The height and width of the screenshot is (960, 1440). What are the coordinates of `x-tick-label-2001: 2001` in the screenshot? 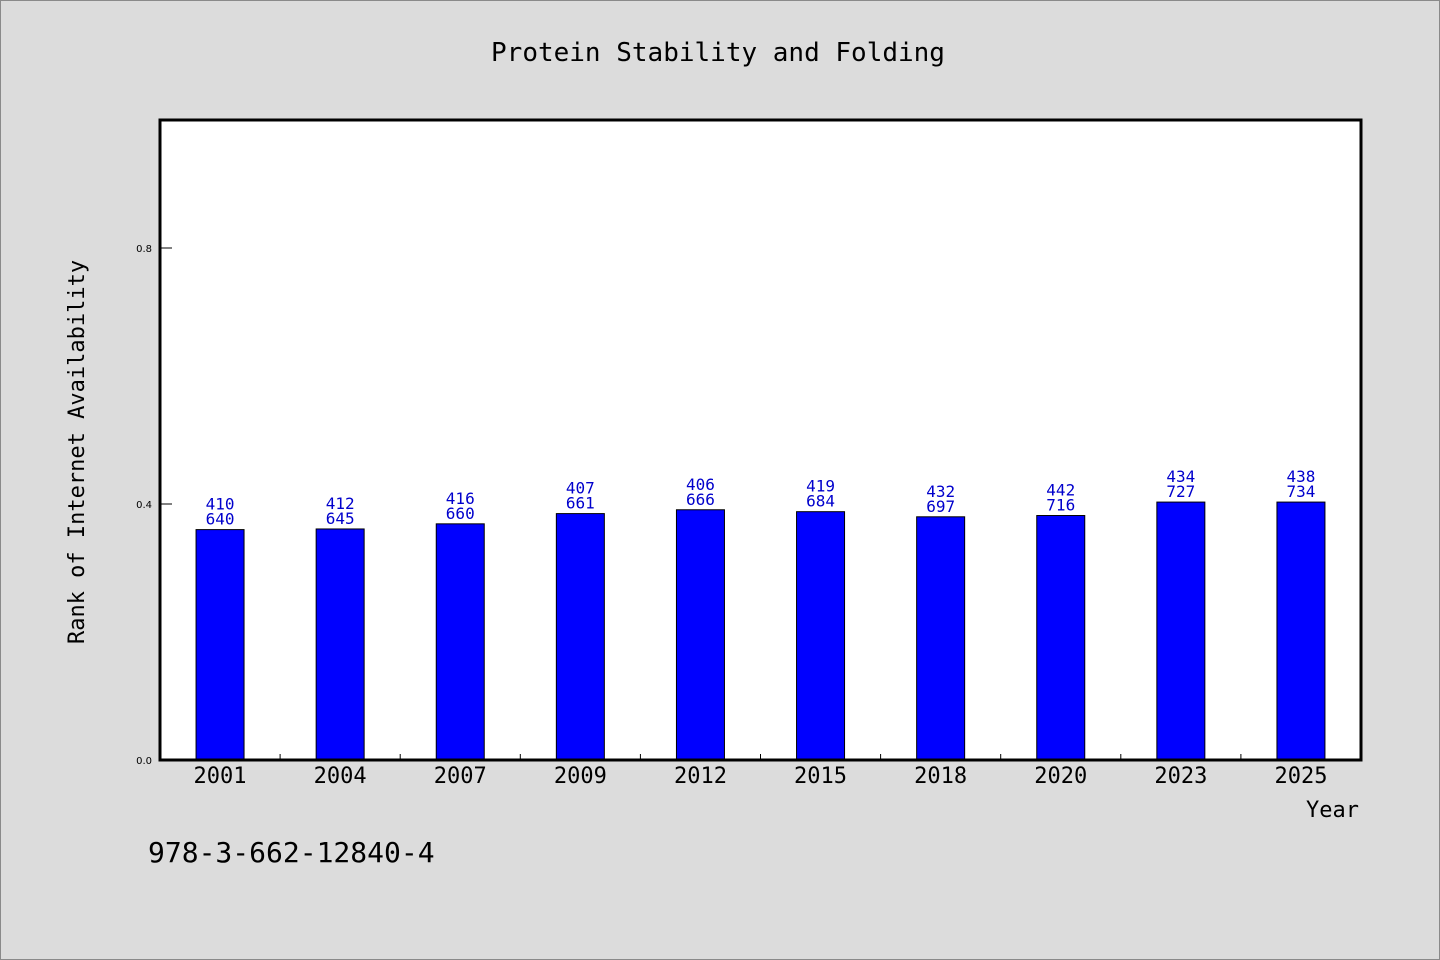 It's located at (220, 776).